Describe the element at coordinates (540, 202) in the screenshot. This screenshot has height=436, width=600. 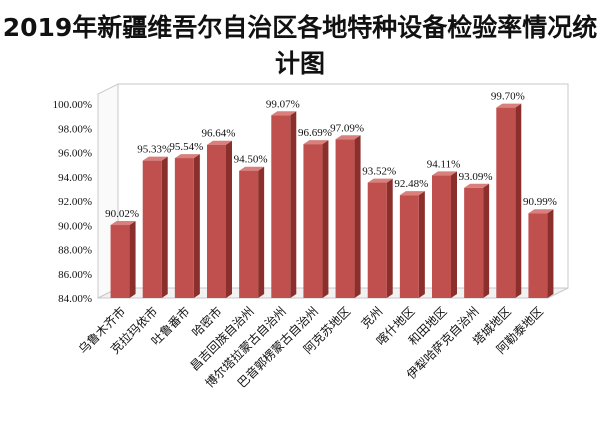
I see `data-label: 90.99%` at that location.